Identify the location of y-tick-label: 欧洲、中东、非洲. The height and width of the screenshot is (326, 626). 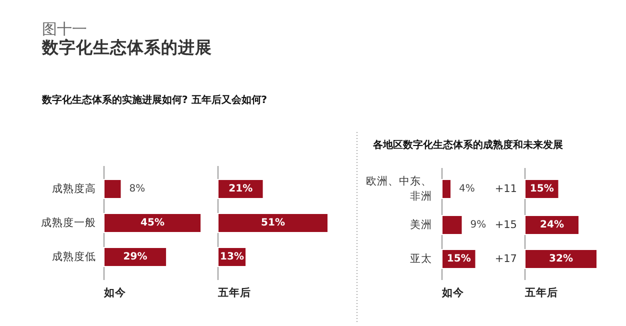
(399, 188).